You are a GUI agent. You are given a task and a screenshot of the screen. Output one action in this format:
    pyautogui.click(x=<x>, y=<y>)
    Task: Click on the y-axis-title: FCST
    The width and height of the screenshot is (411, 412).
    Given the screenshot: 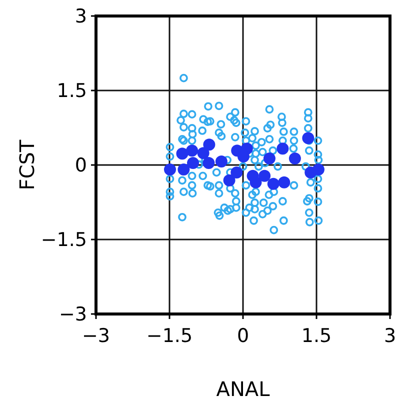 What is the action you would take?
    pyautogui.click(x=27, y=164)
    